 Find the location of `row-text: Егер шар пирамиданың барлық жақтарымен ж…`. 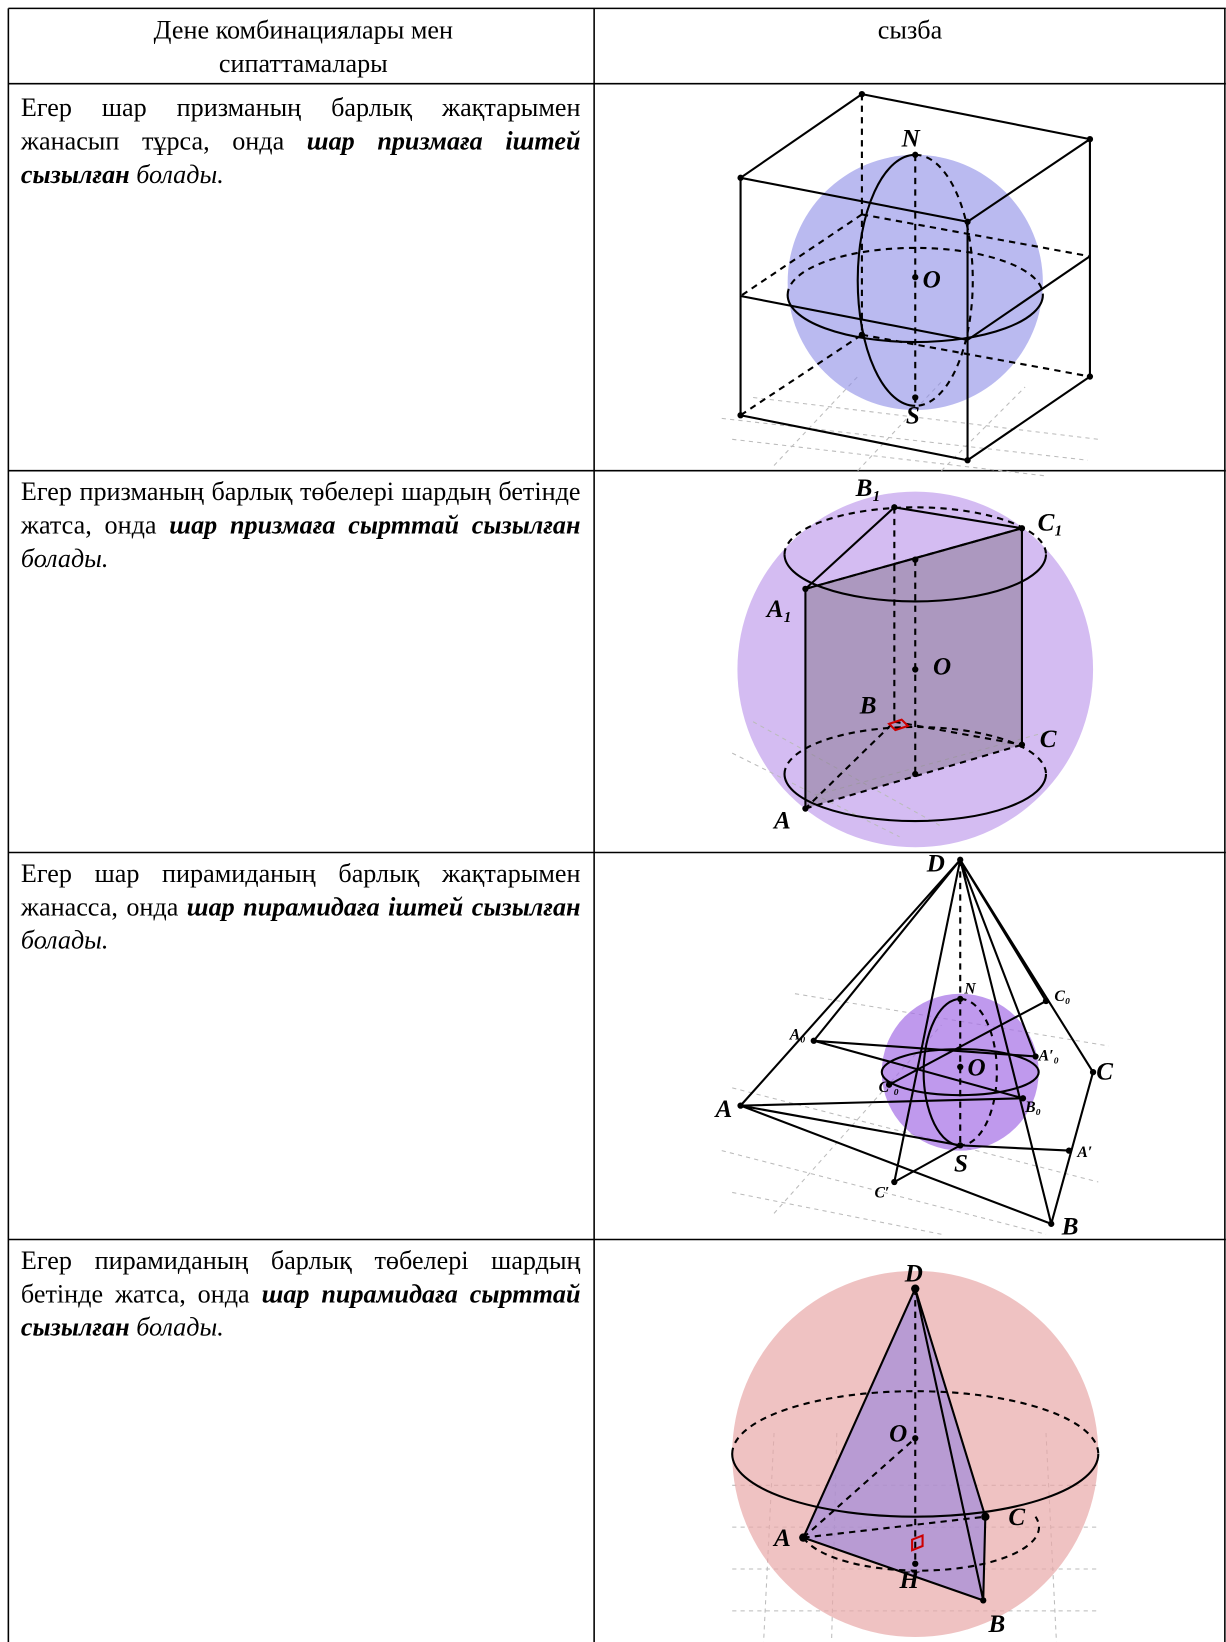

row-text: Егер шар пирамиданың барлық жақтарымен ж… is located at coordinates (301, 908).